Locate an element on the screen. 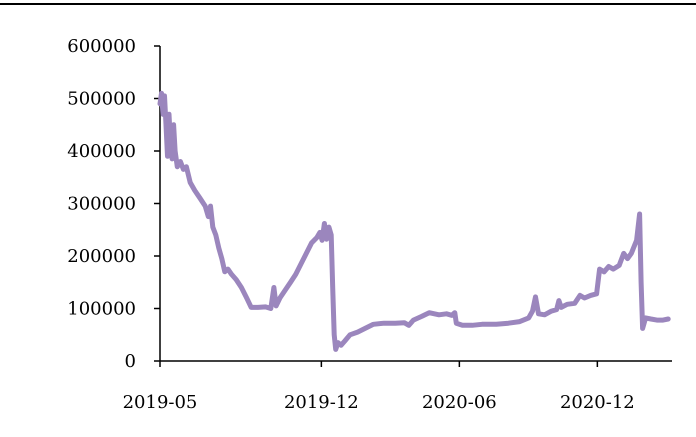 This screenshot has width=696, height=437. x-axis-ticks: 2019-05 2019-12 2020-06 2020-12 is located at coordinates (379, 387).